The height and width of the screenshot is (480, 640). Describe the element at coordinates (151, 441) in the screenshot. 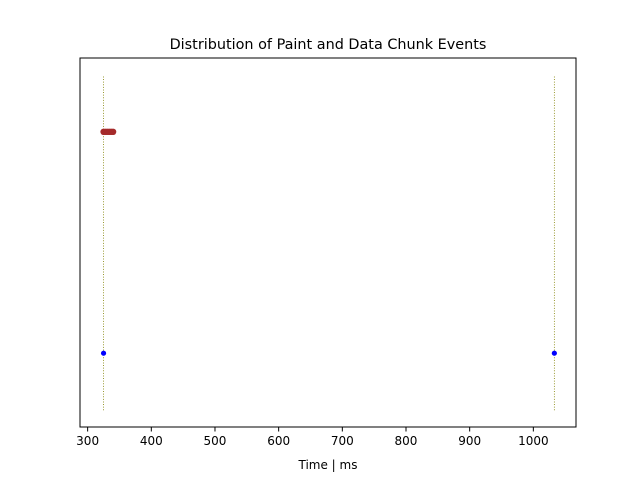

I see `x-tick-label: 400` at that location.